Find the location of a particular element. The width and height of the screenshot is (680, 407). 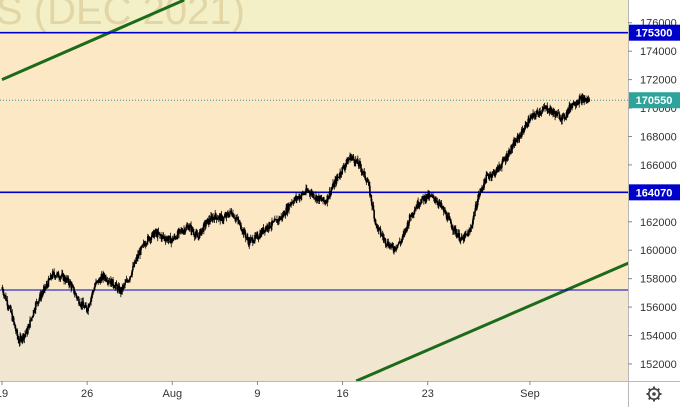

y-tick-label: 158000 is located at coordinates (658, 280).